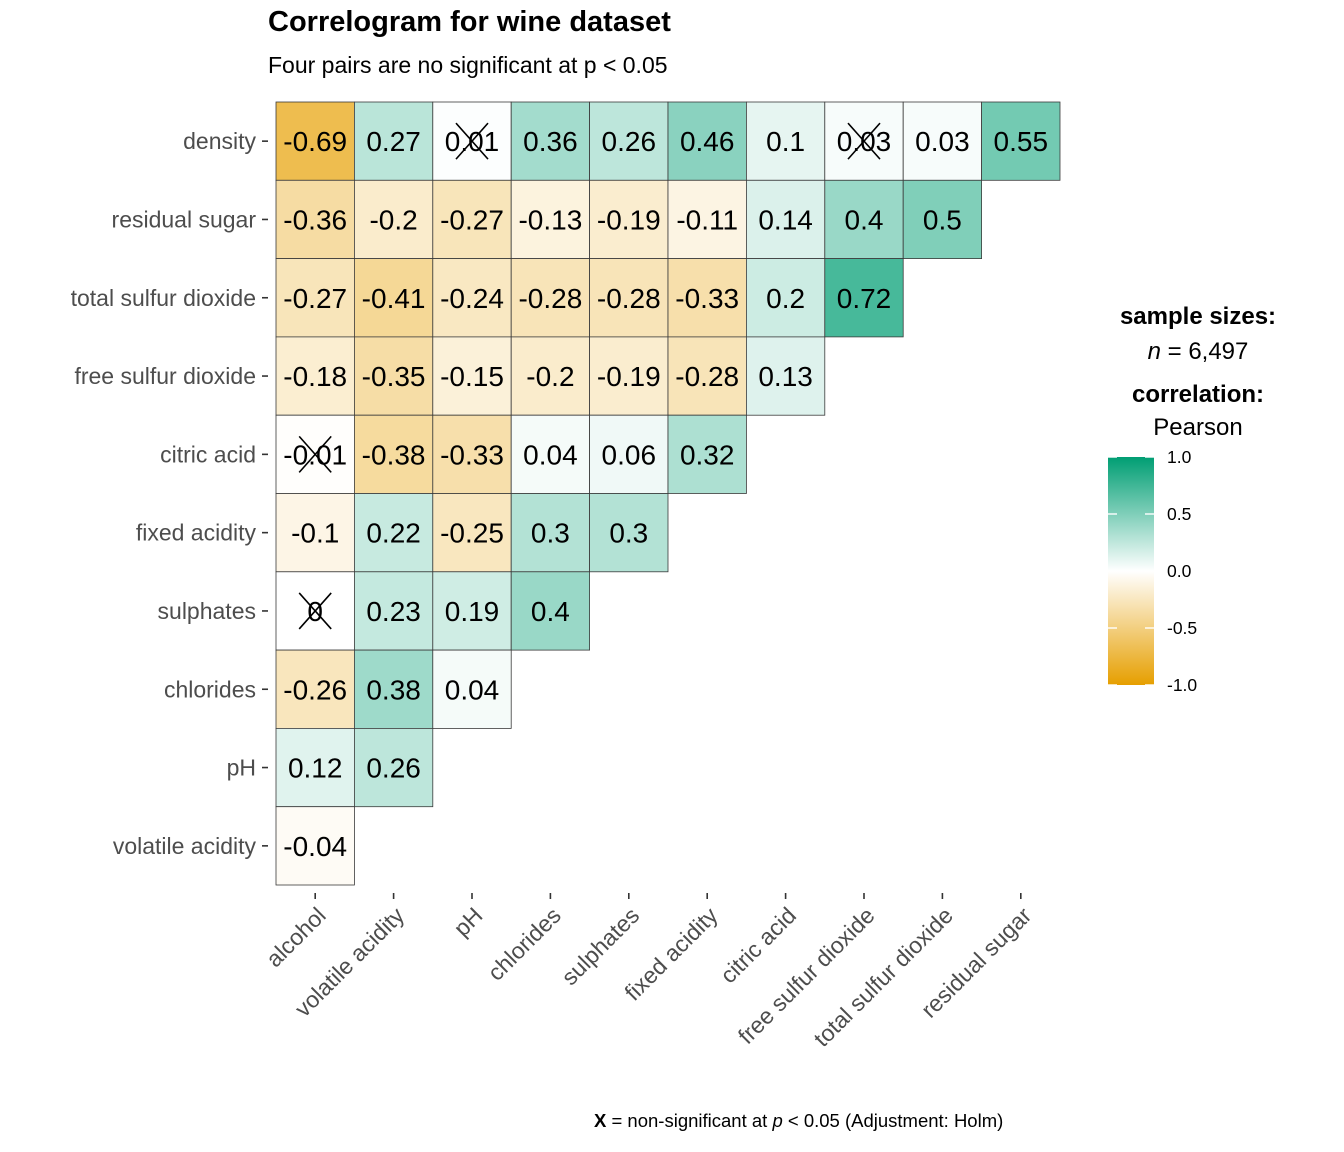 The image size is (1344, 1152). What do you see at coordinates (689, 1120) in the screenshot?
I see `caption-text-before: = non-significant at` at bounding box center [689, 1120].